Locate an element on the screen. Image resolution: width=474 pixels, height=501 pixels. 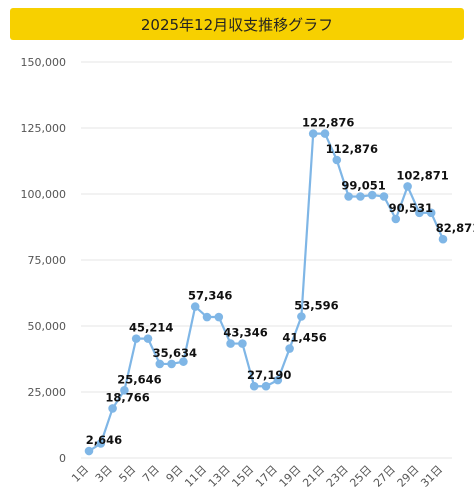
y-tick-label: 0 is located at coordinates (62, 458).